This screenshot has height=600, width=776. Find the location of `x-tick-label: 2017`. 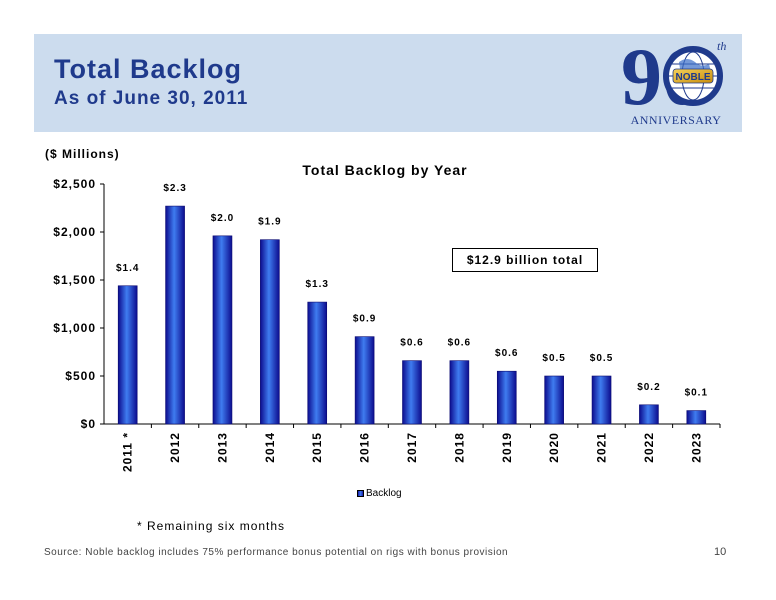

x-tick-label: 2017 is located at coordinates (412, 447).